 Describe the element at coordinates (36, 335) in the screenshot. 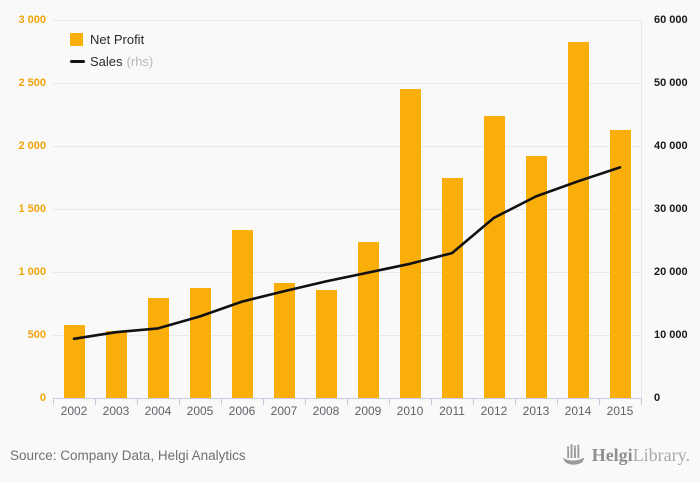

I see `left-axis-label-500: 500` at that location.